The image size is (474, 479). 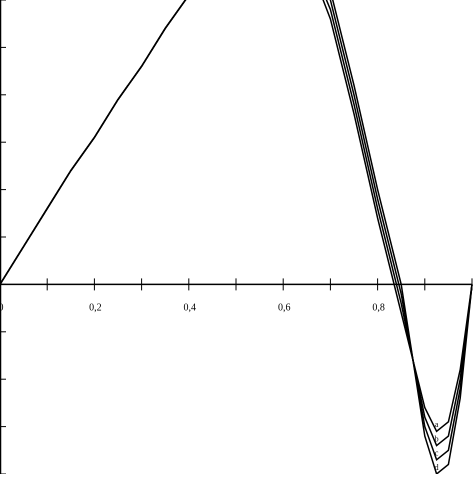 What do you see at coordinates (437, 424) in the screenshot?
I see `series-label: a` at bounding box center [437, 424].